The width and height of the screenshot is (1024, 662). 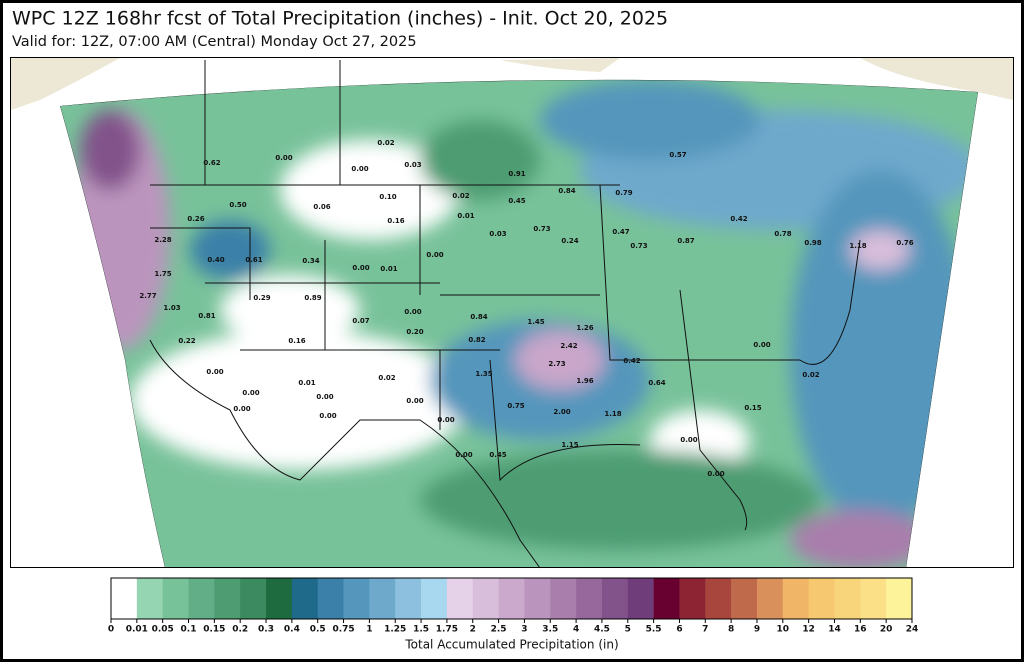 I want to click on value-label: 0.73, so click(x=541, y=229).